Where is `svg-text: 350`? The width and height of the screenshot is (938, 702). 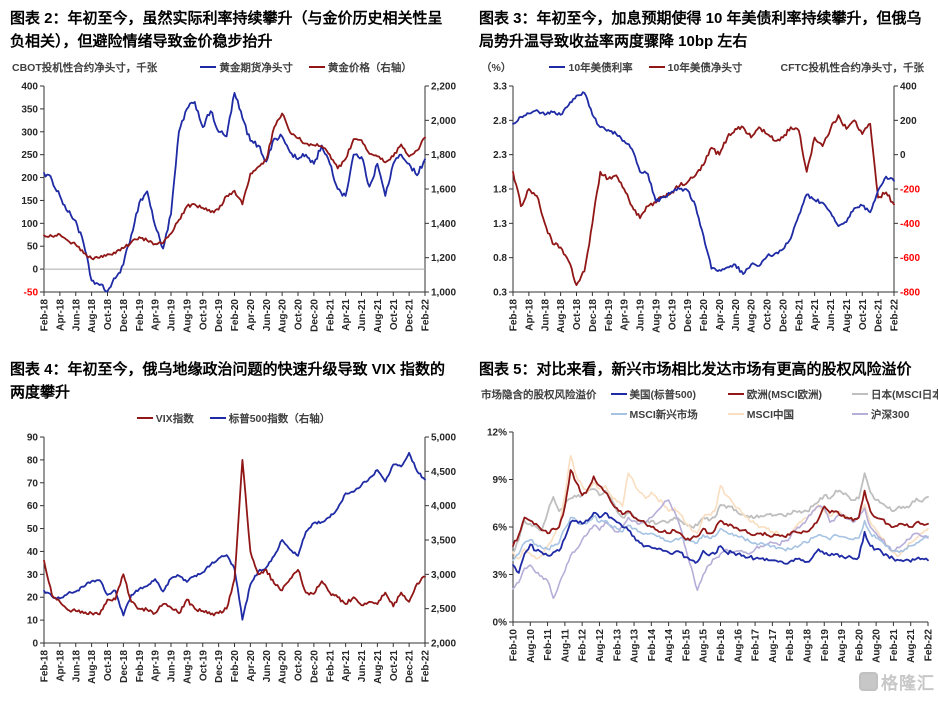 svg-text: 350 is located at coordinates (29, 109).